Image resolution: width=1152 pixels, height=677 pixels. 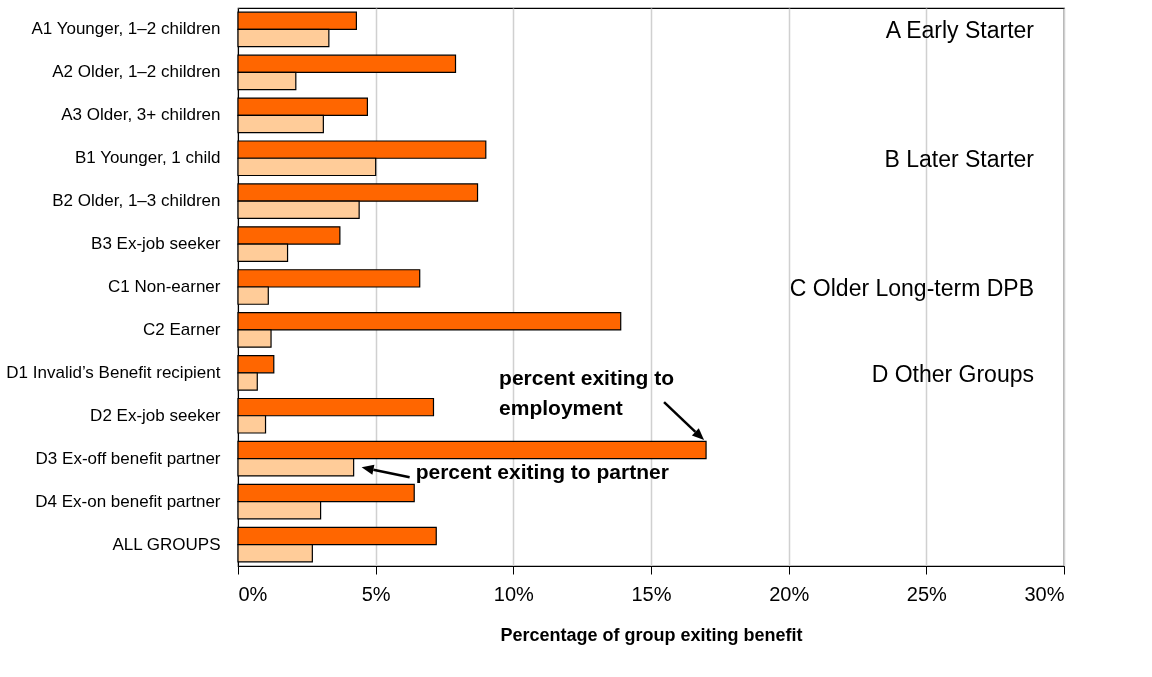 What do you see at coordinates (952, 373) in the screenshot?
I see `annotation: D Other Groups` at bounding box center [952, 373].